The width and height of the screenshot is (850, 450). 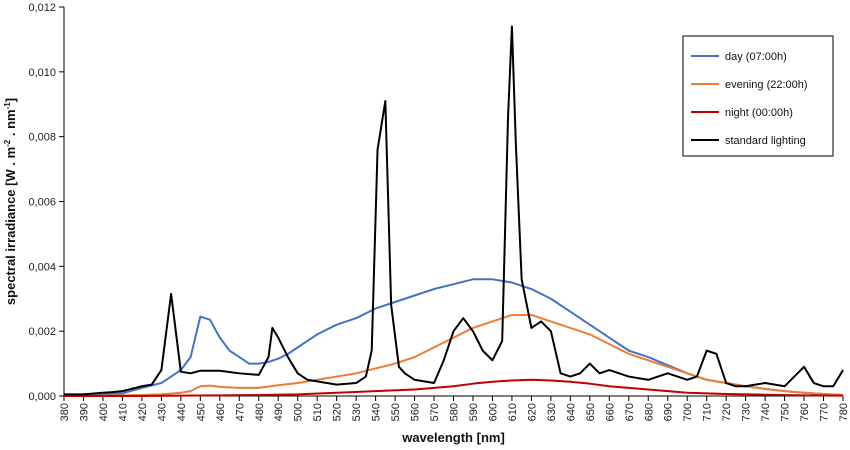 I want to click on x-tick-label: 720, so click(x=727, y=412).